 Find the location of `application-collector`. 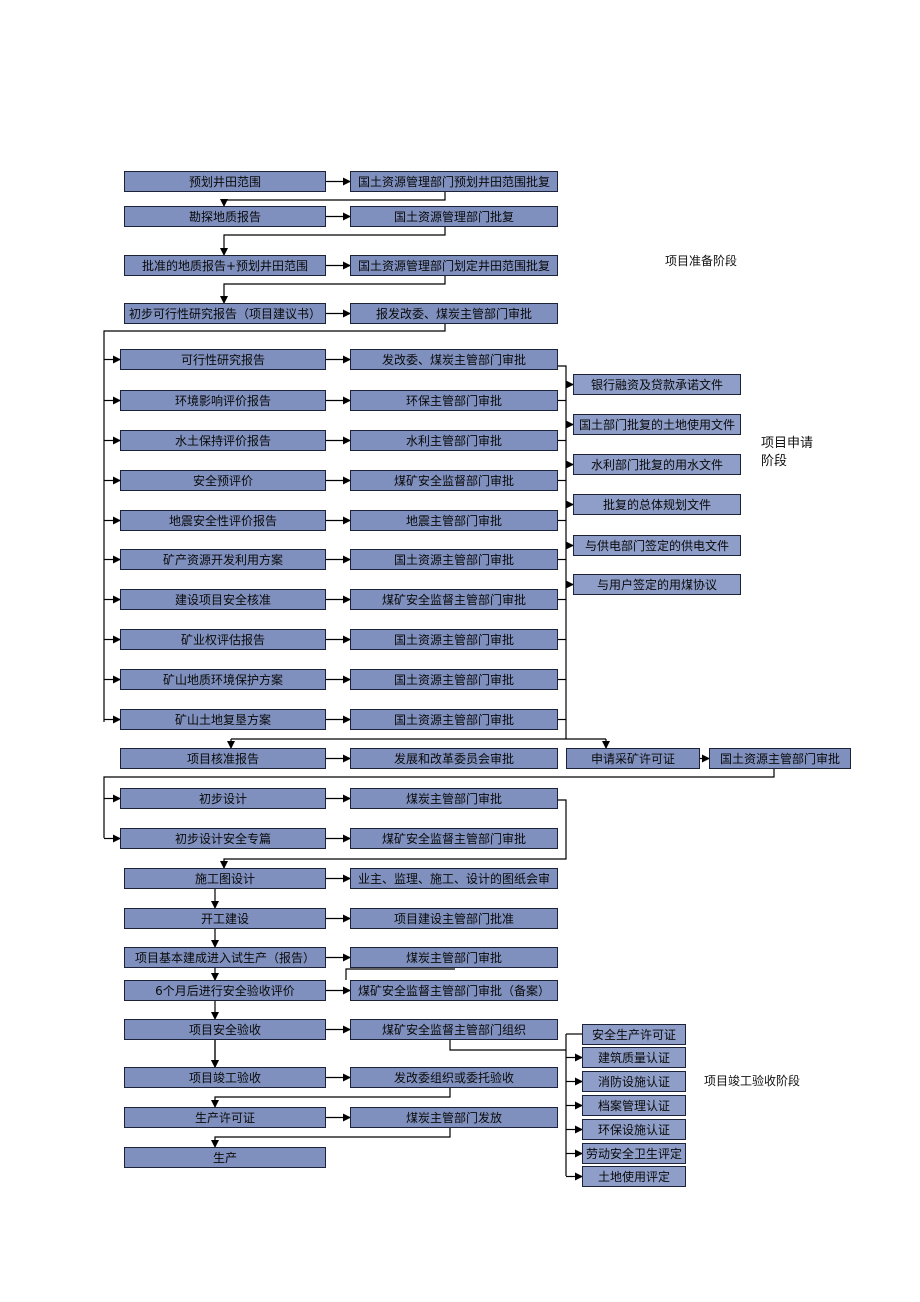

application-collector is located at coordinates (562, 552).